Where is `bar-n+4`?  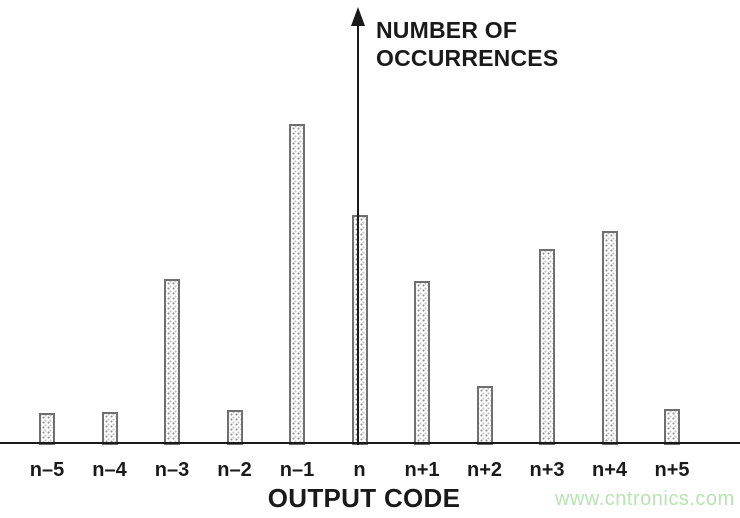 bar-n+4 is located at coordinates (609, 338).